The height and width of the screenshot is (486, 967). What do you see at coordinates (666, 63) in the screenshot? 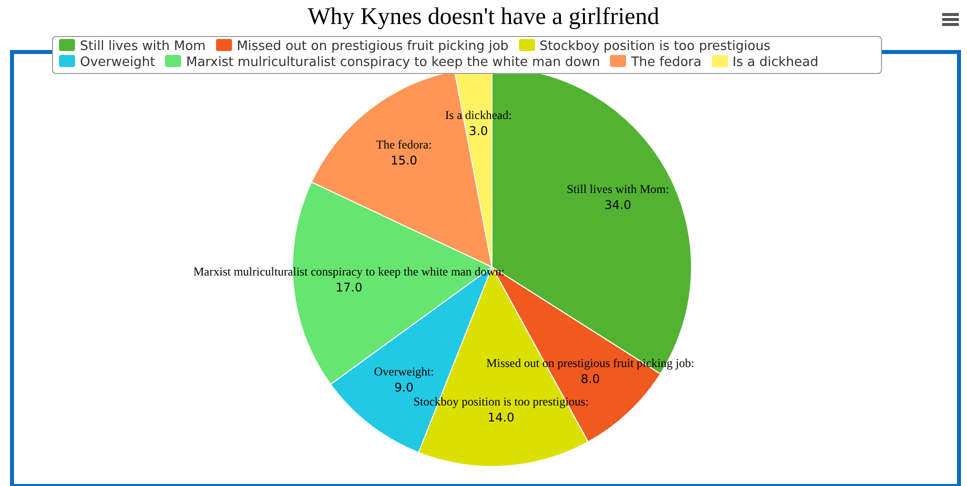
I see `legend-label: The fedora` at bounding box center [666, 63].